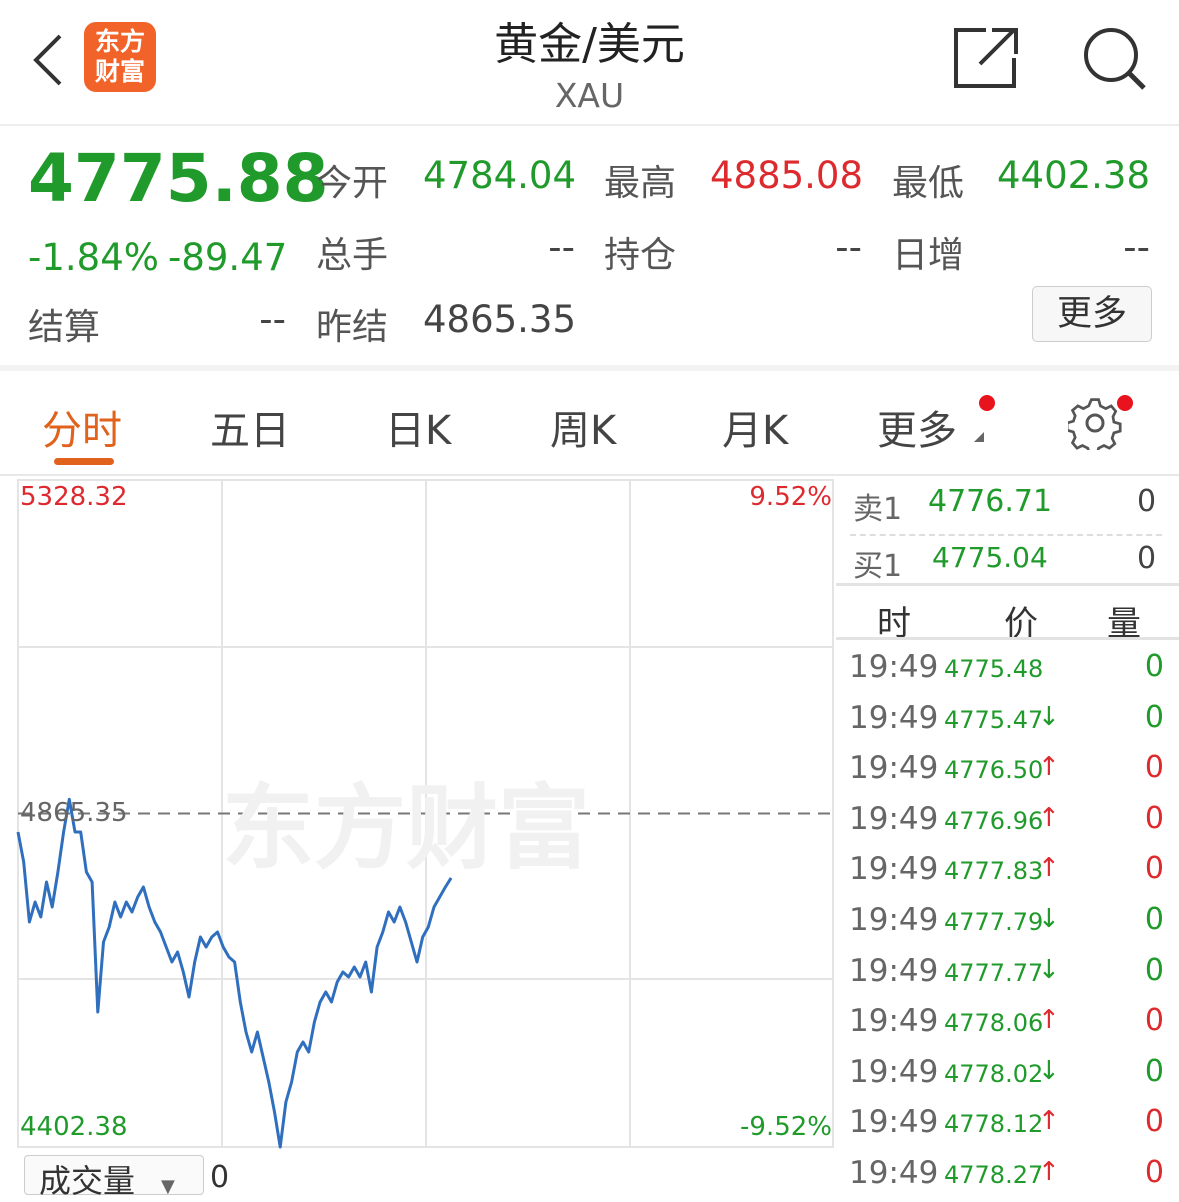 Image resolution: width=1179 pixels, height=1202 pixels. What do you see at coordinates (234, 973) in the screenshot?
I see `price-line` at bounding box center [234, 973].